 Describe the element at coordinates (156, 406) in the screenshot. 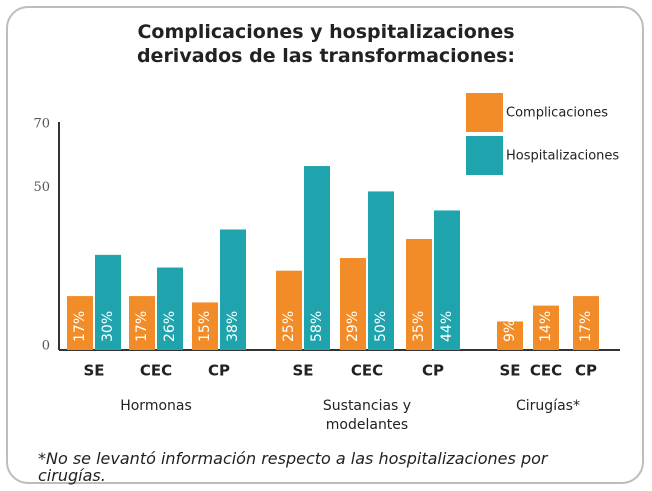

I see `group-label: Hormonas` at that location.